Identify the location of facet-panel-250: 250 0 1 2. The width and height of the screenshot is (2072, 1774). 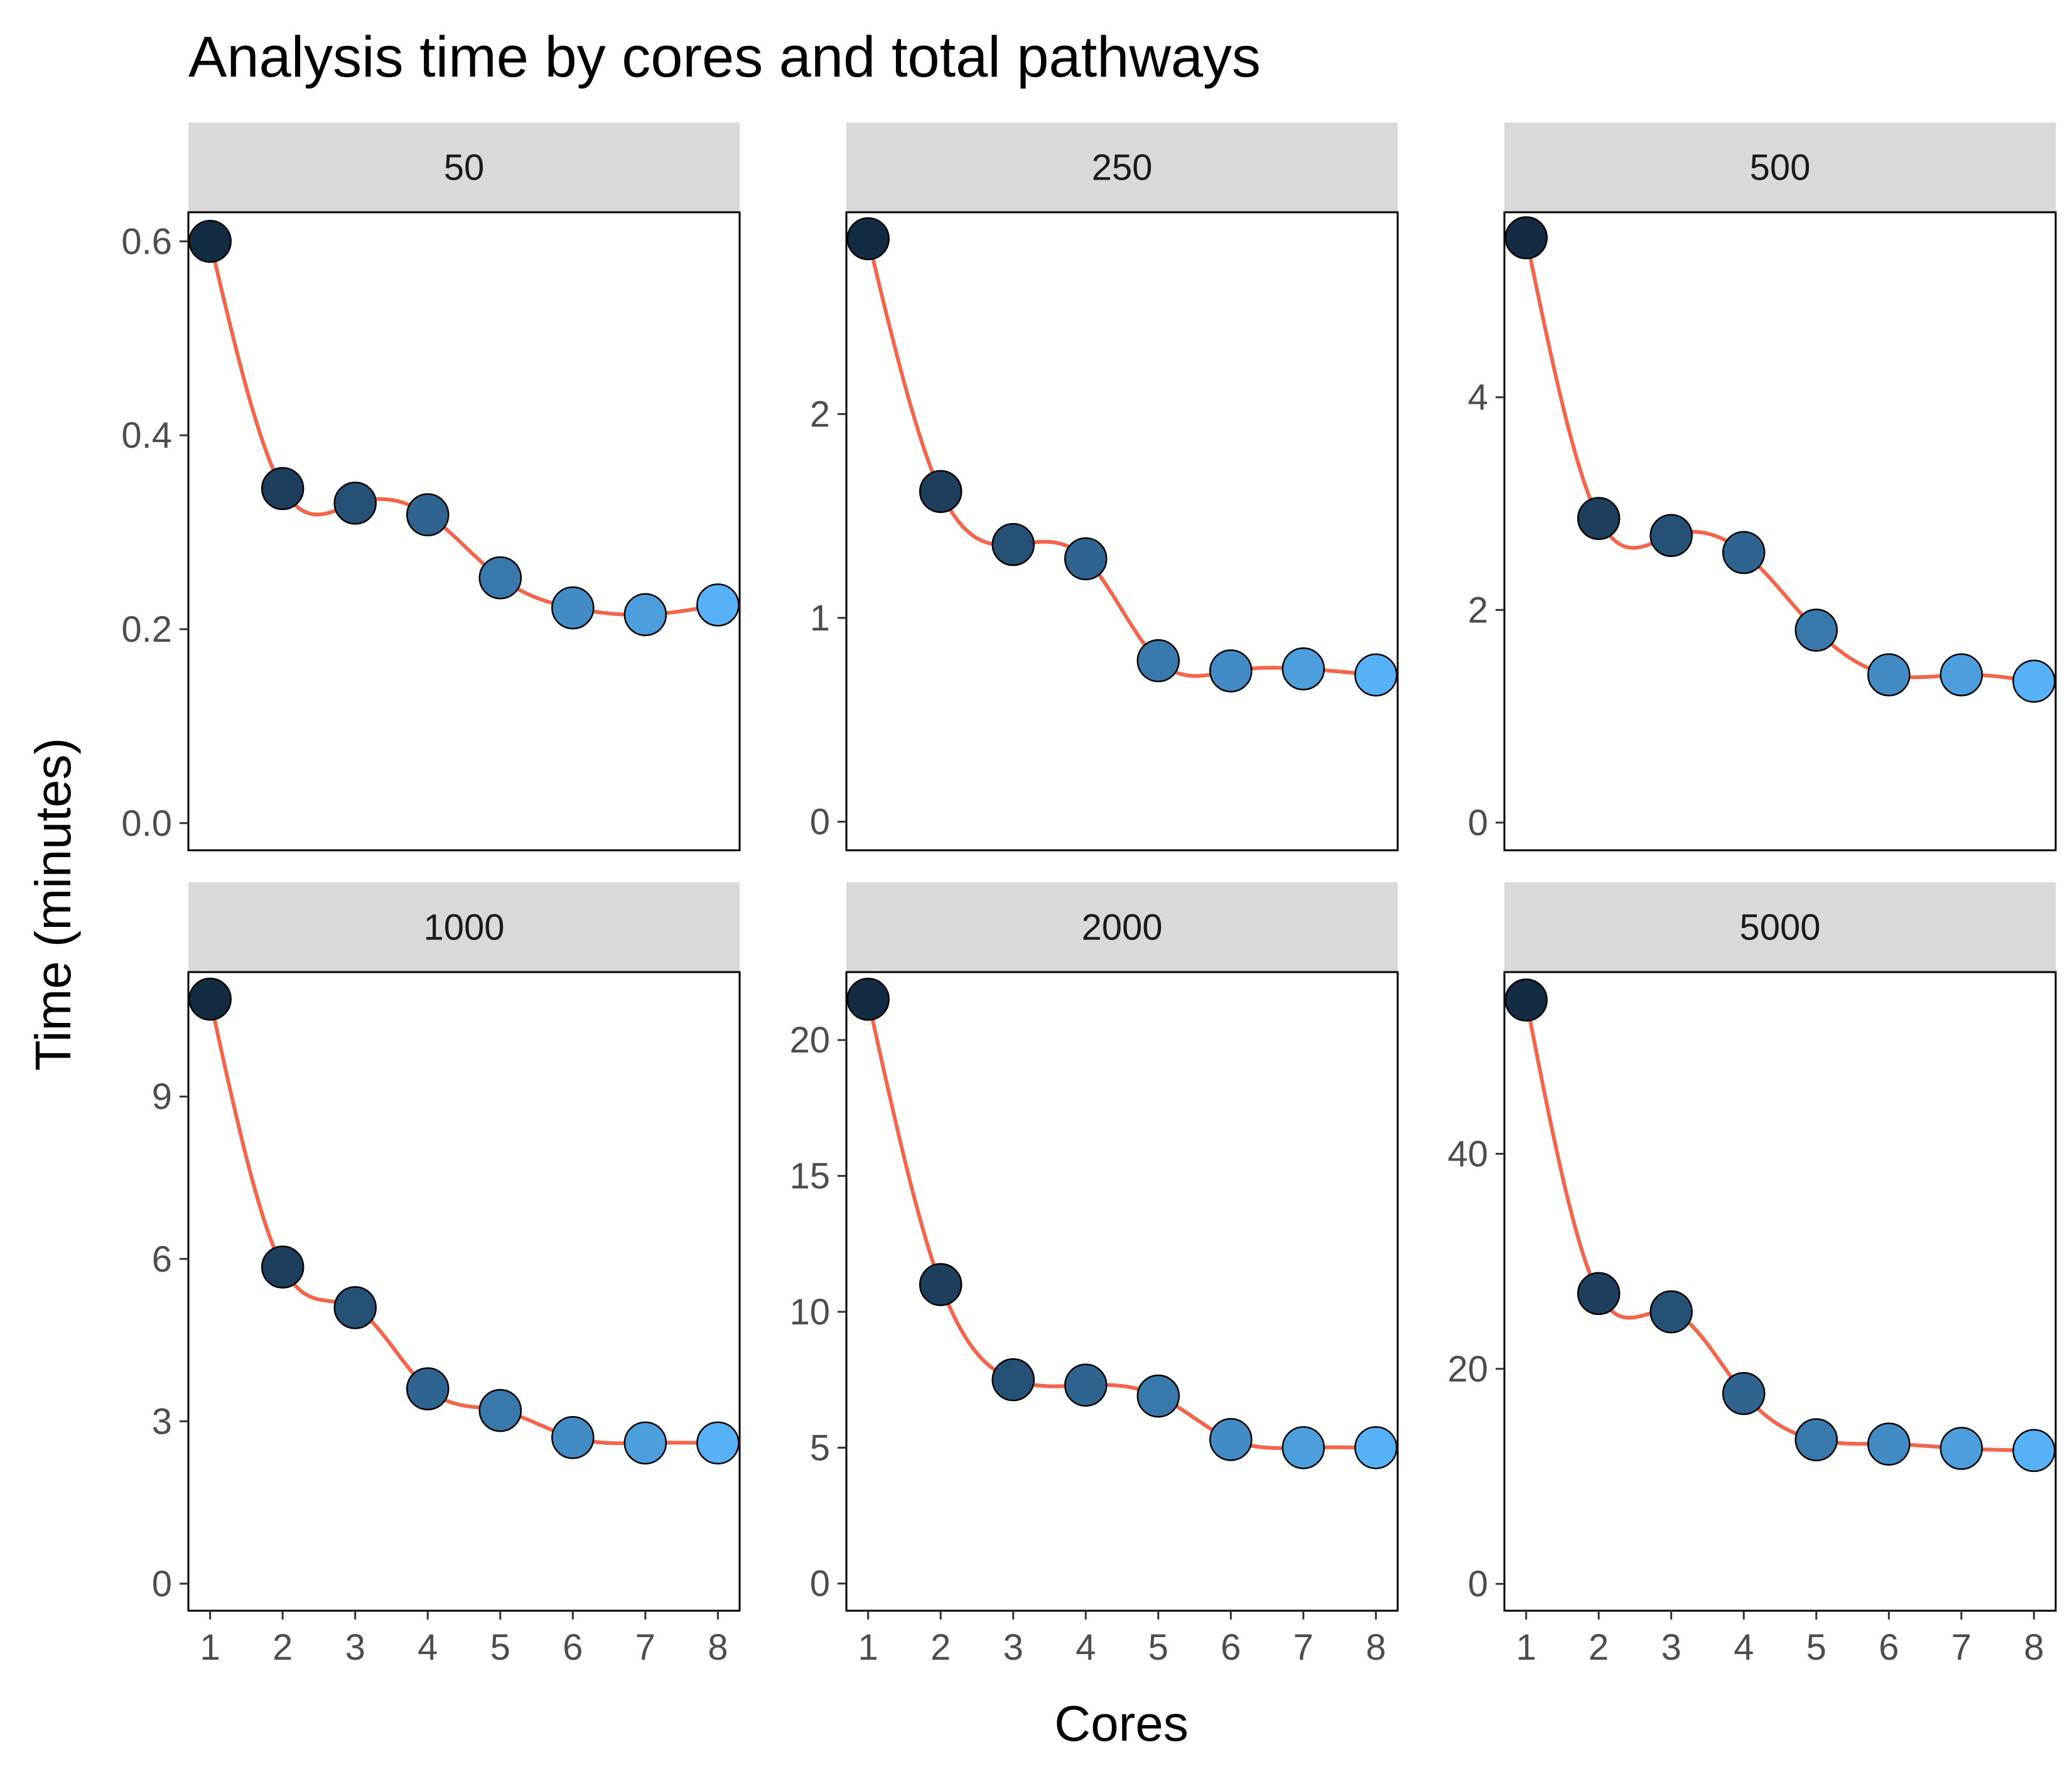
(1104, 487).